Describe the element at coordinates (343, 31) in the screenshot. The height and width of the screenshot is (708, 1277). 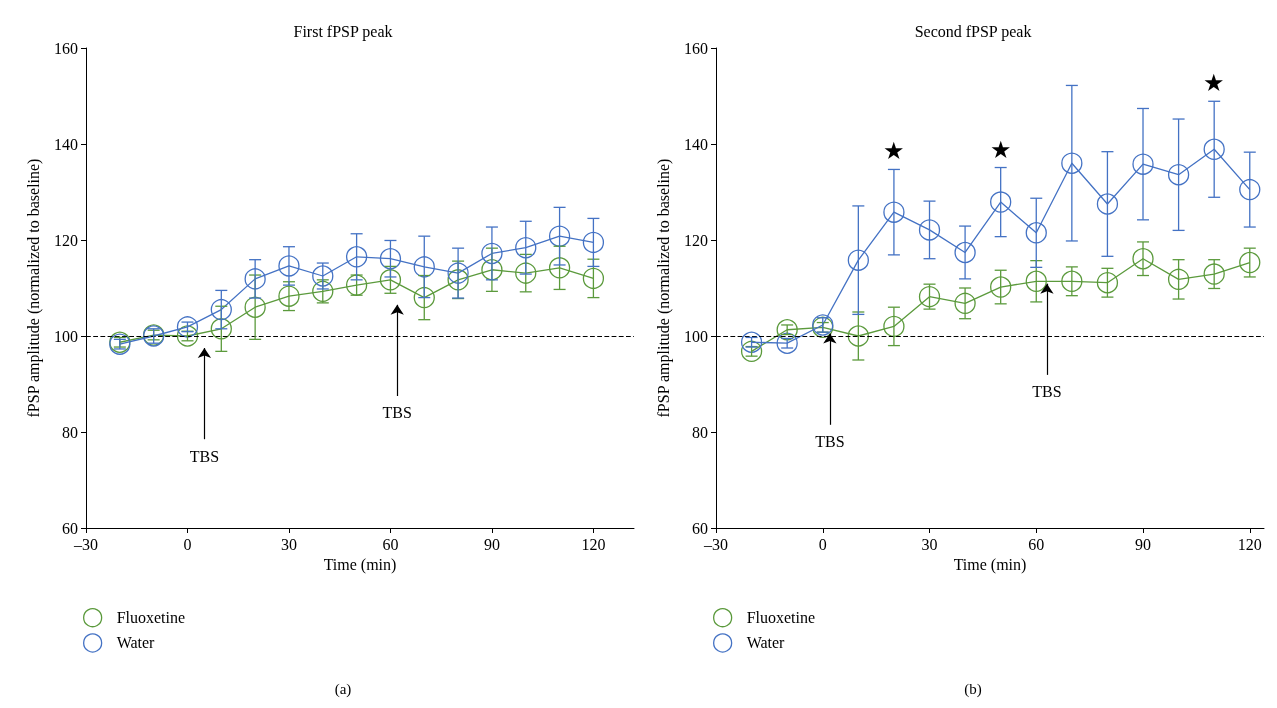
I see `chart-title: First fPSP peak` at that location.